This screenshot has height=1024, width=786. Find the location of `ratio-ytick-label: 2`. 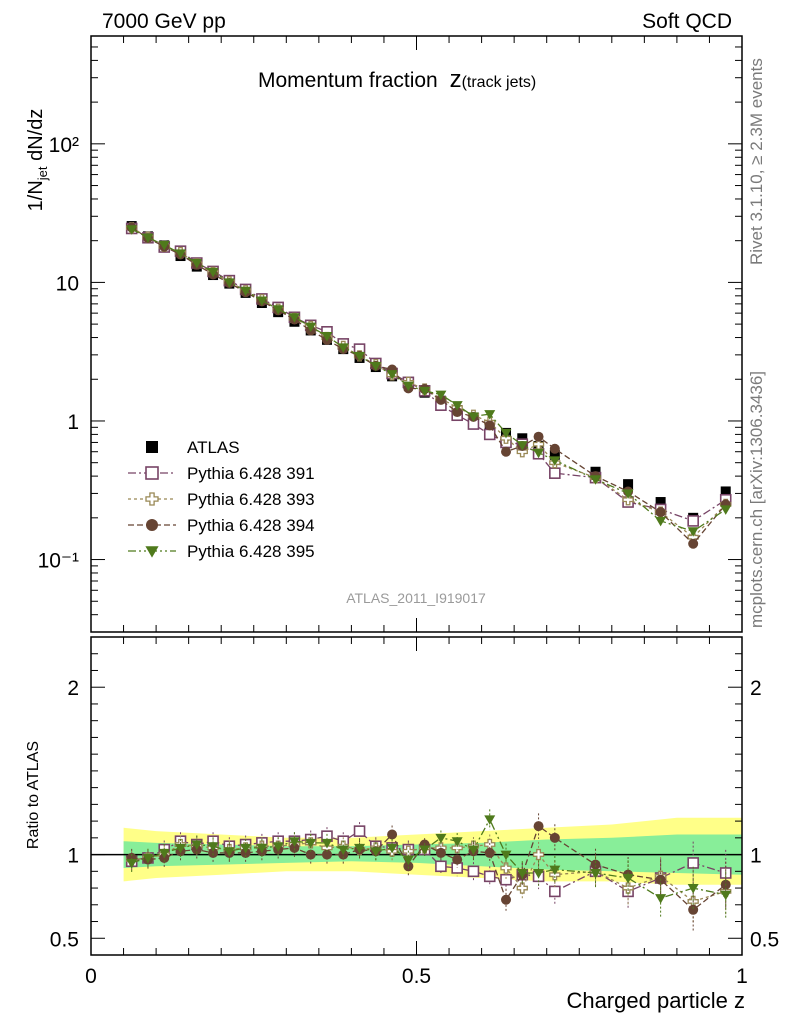

ratio-ytick-label: 2 is located at coordinates (73, 688).